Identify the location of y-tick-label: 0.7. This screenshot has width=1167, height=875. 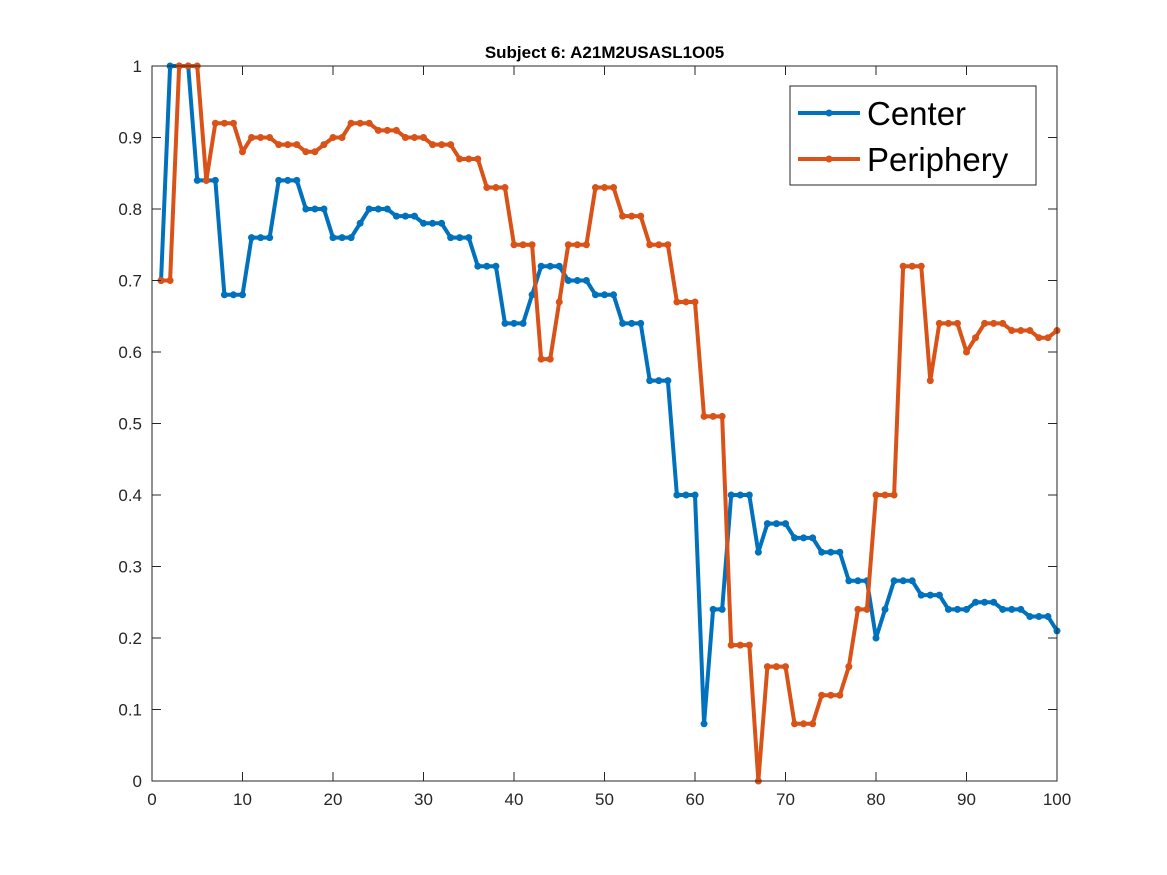
(130, 281).